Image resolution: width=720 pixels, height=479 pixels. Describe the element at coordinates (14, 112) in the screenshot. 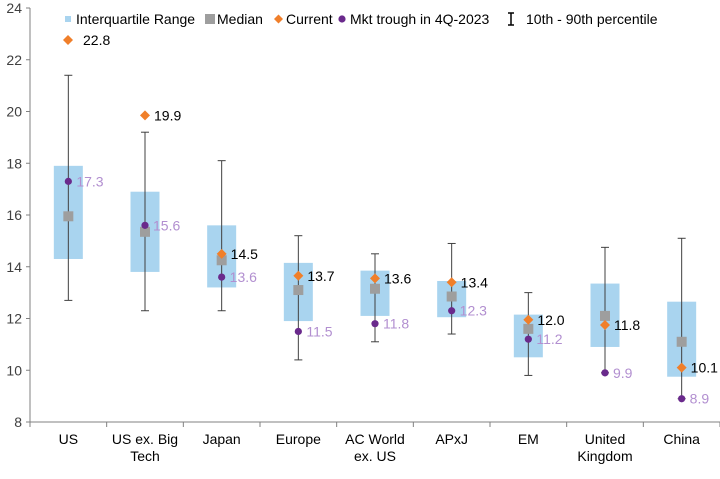

I see `y-tick-label: 20` at that location.